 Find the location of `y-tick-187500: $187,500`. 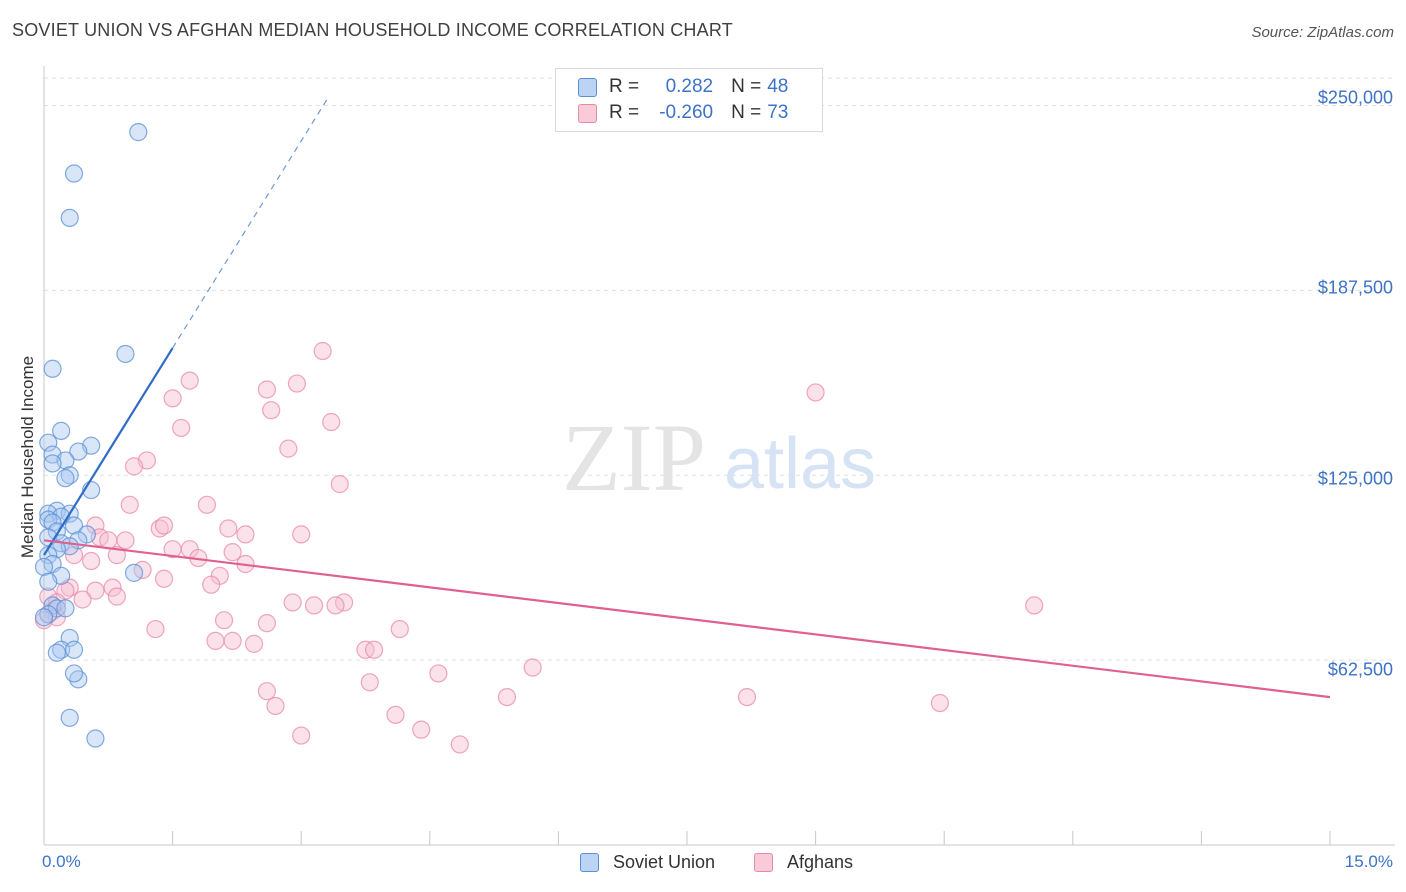

y-tick-187500: $187,500 is located at coordinates (1355, 287).